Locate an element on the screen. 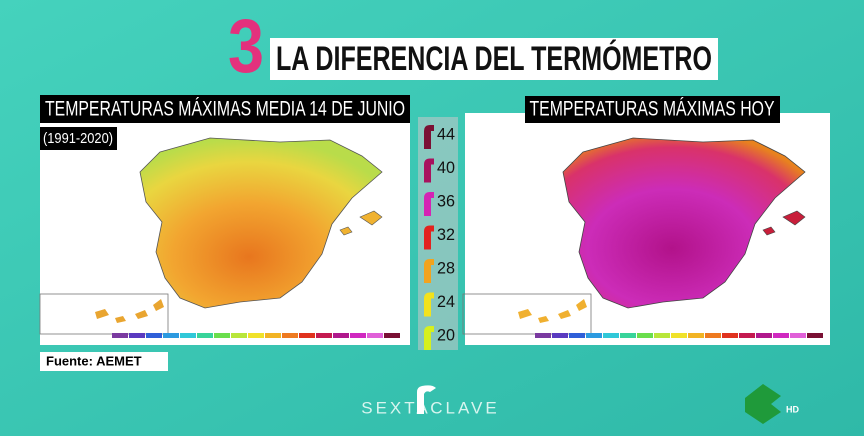  source: Fuente: AEMET is located at coordinates (94, 360).